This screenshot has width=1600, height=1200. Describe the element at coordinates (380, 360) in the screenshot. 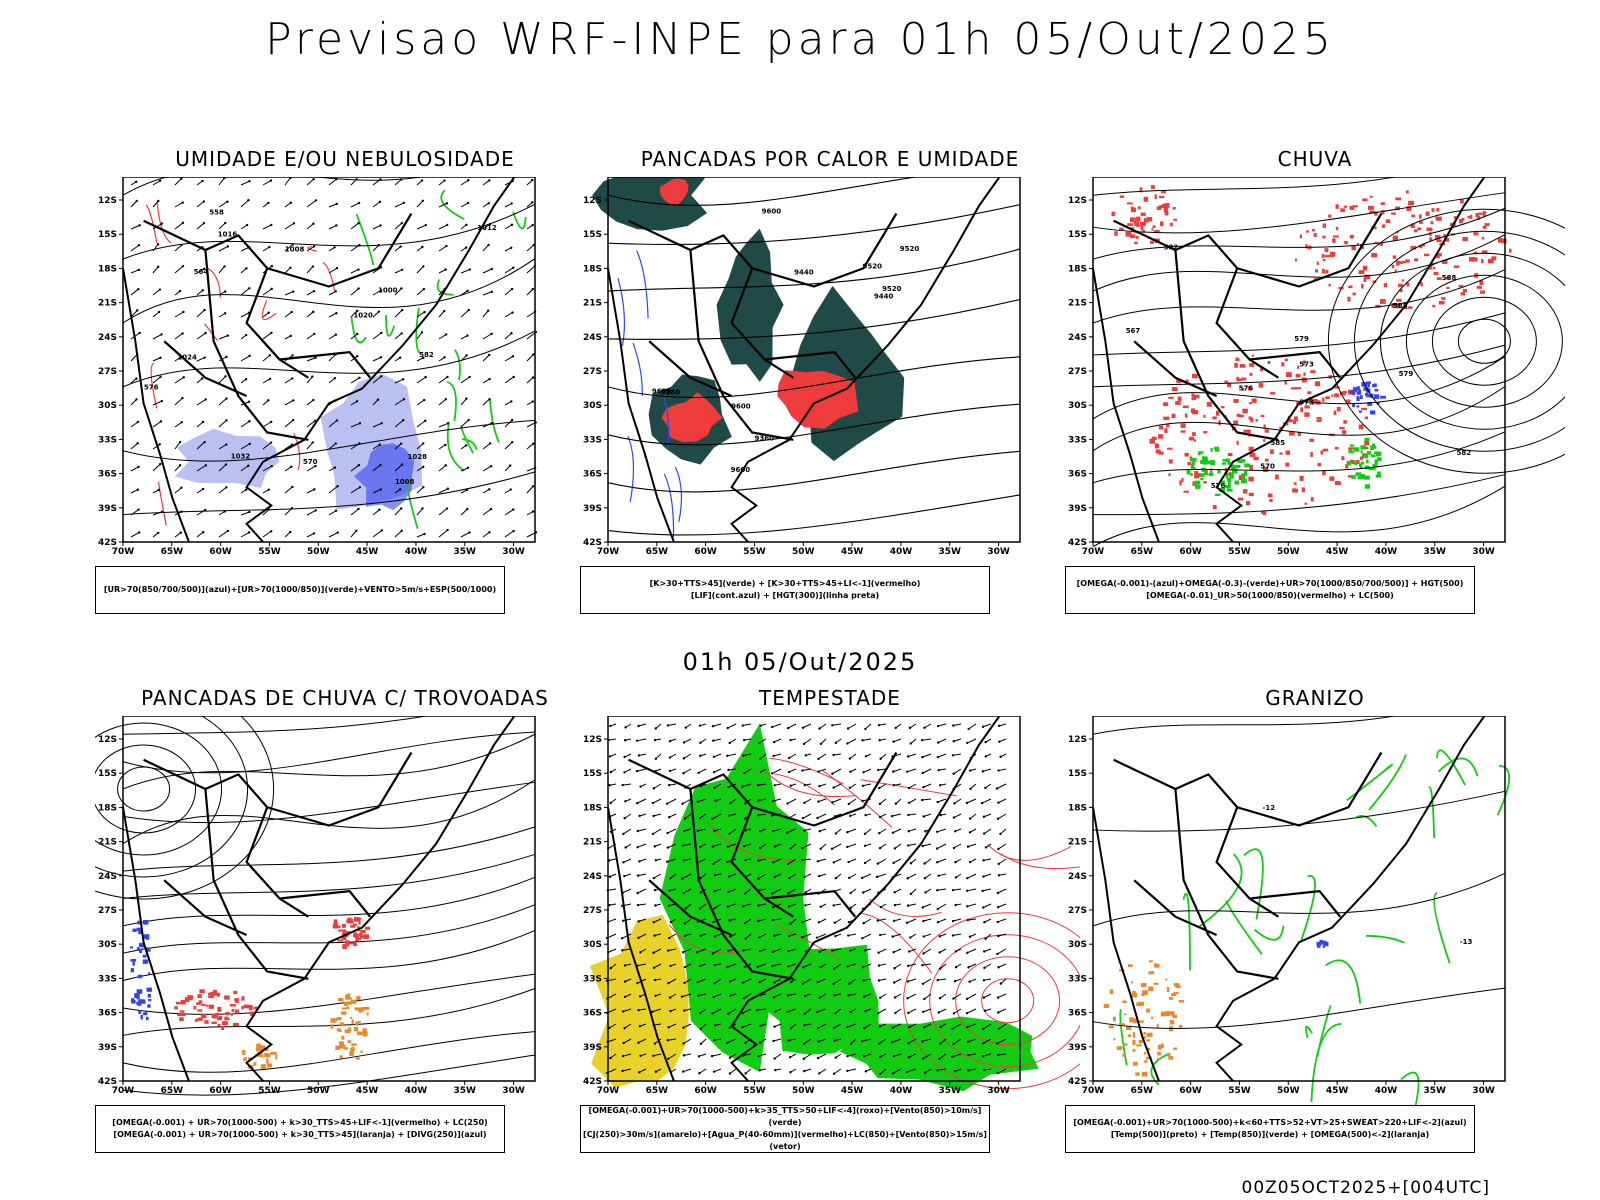

I see `coastline-east` at that location.